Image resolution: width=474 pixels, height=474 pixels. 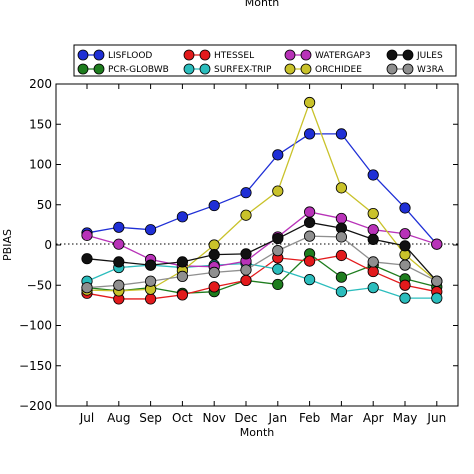 What do you see at coordinates (343, 56) in the screenshot?
I see `legend-label: WATERGAP3` at bounding box center [343, 56].